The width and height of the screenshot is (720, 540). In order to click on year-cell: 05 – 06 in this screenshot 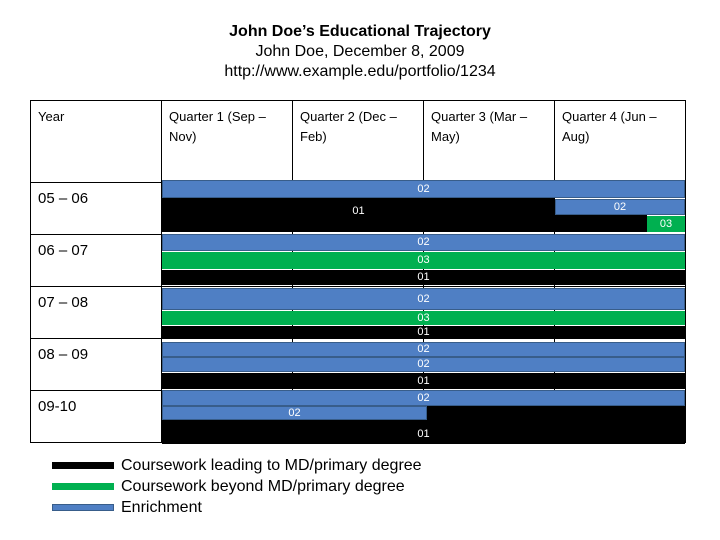, I will do `click(96, 208)`.